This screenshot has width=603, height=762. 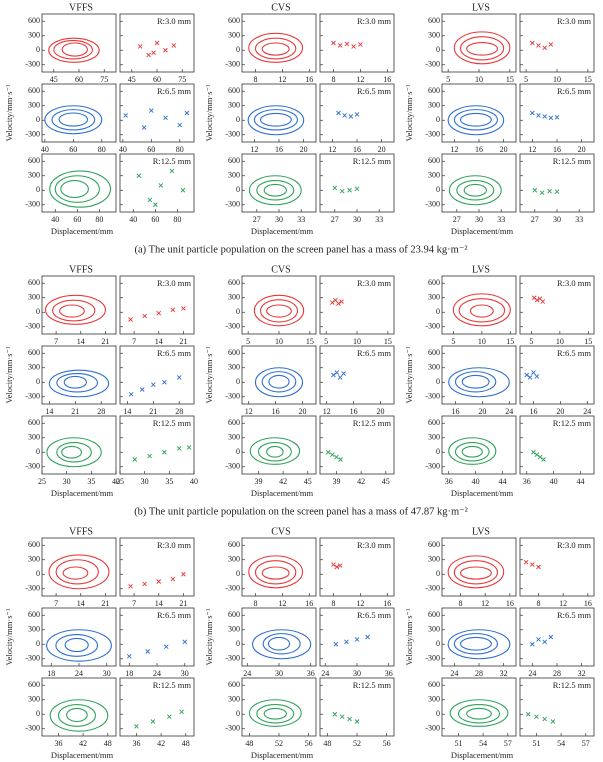 What do you see at coordinates (503, 481) in the screenshot?
I see `x-tick-label: 44` at bounding box center [503, 481].